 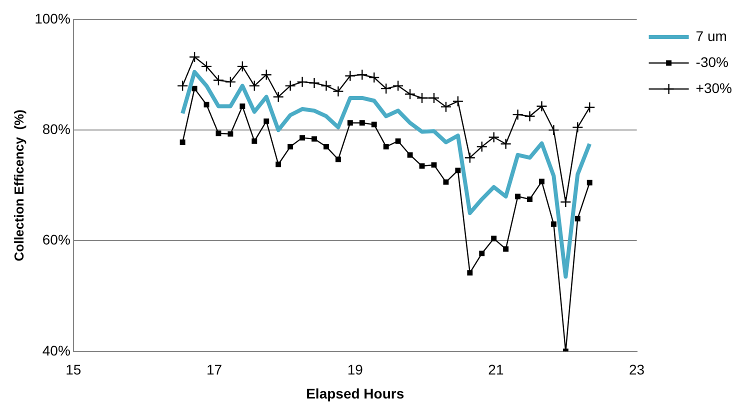 I want to click on x-tick-label: 17, so click(x=214, y=370).